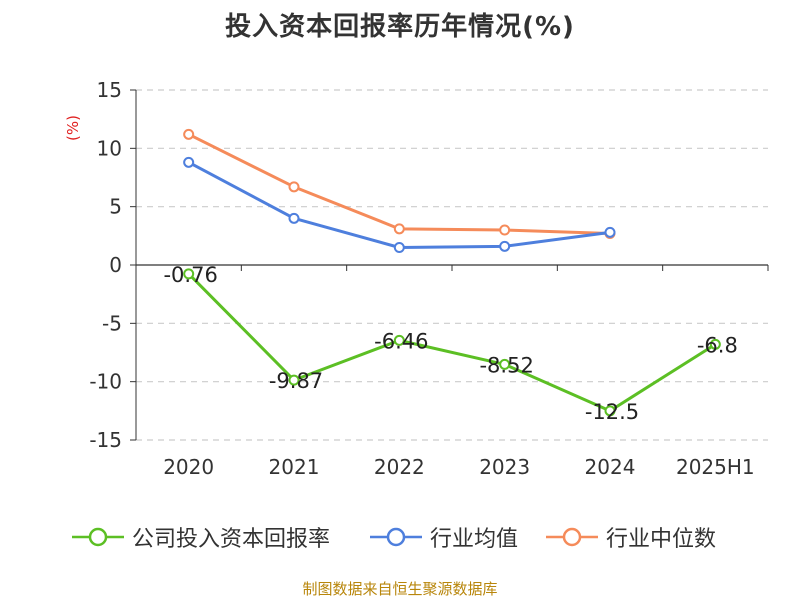 Image resolution: width=800 pixels, height=600 pixels. Describe the element at coordinates (115, 265) in the screenshot. I see `y-tick-label: 0` at that location.